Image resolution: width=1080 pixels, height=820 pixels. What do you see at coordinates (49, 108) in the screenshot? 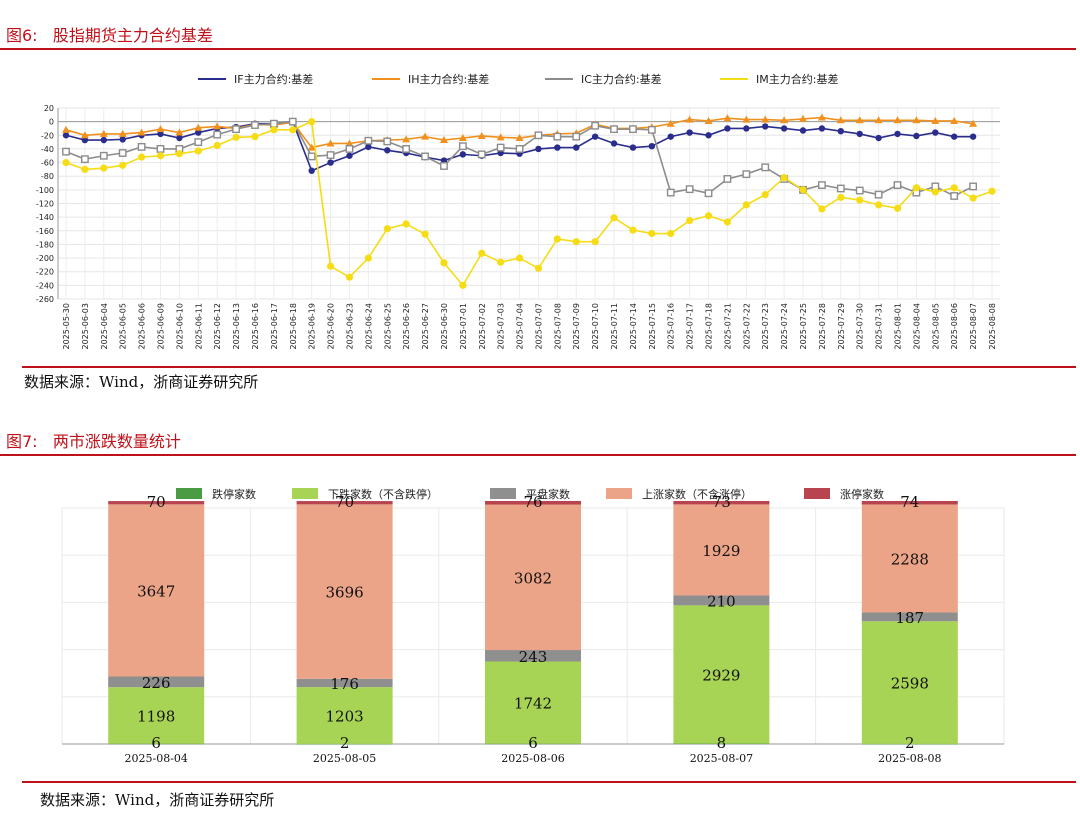
I see `y-tick-label: 20` at bounding box center [49, 108].